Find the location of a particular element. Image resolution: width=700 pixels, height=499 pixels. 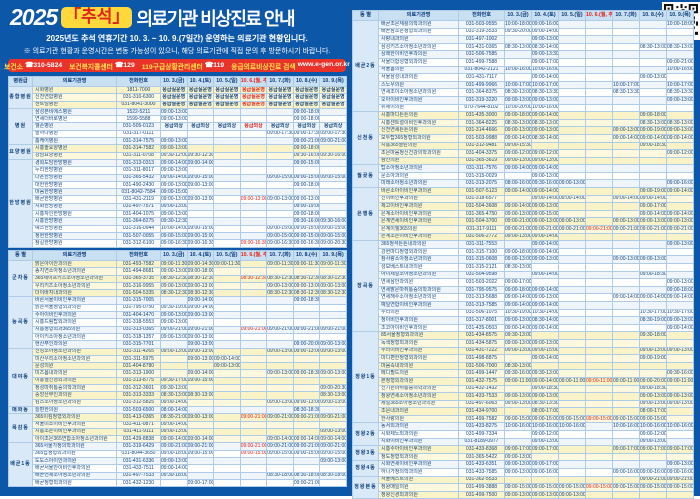

contact-label: 보건복지콜센터 is located at coordinates (91, 67).